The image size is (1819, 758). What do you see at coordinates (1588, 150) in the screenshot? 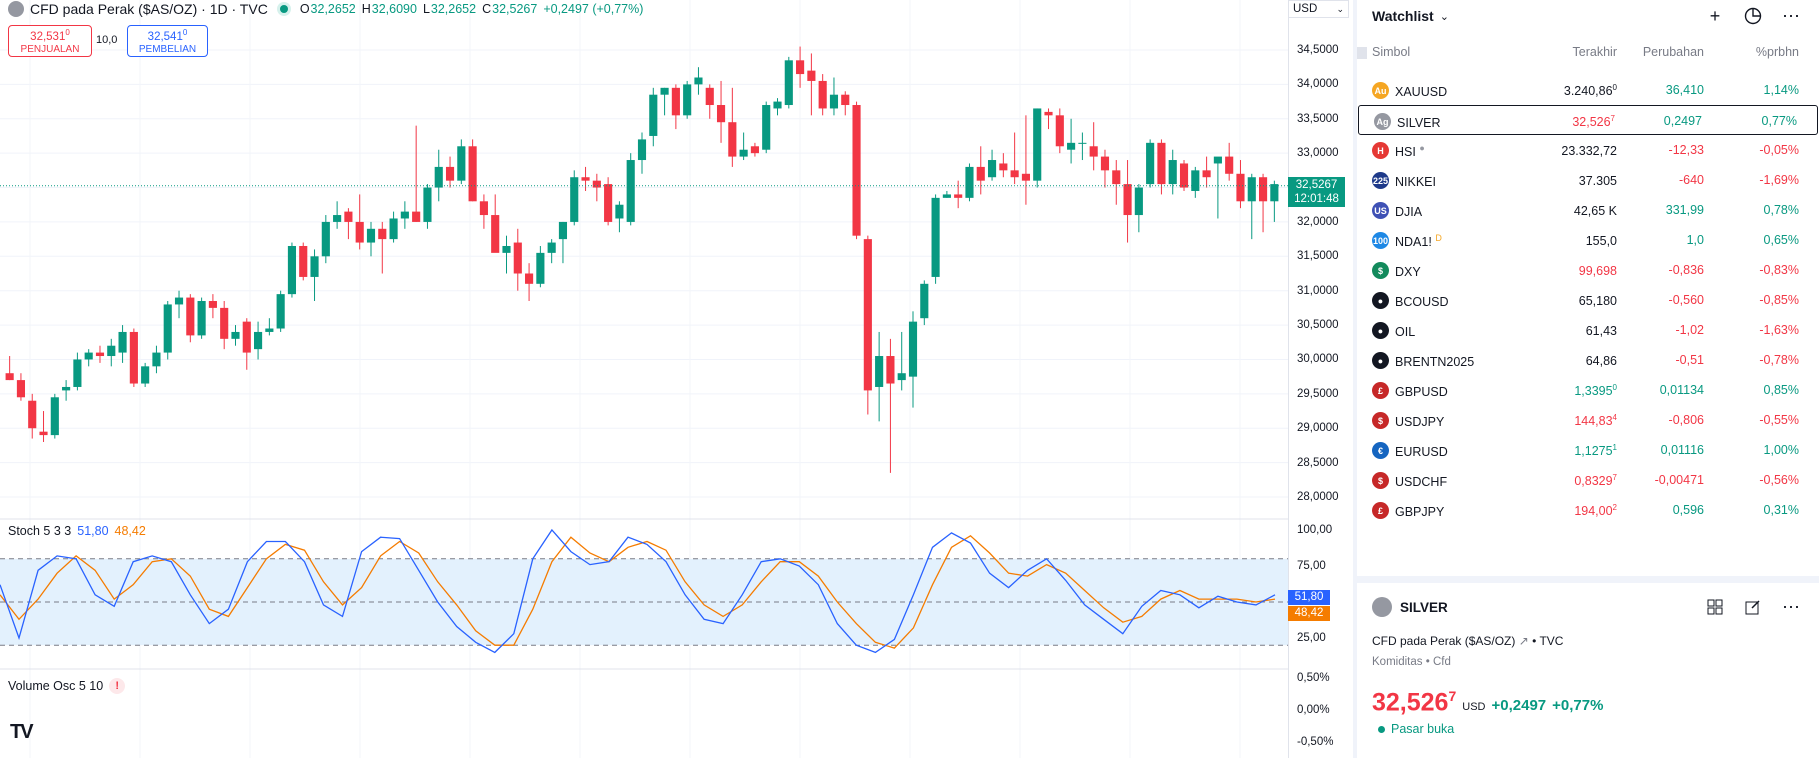
I see `watchlist-row: H HSI ● 23.332,72 -12,33 -0,05%` at bounding box center [1588, 150].